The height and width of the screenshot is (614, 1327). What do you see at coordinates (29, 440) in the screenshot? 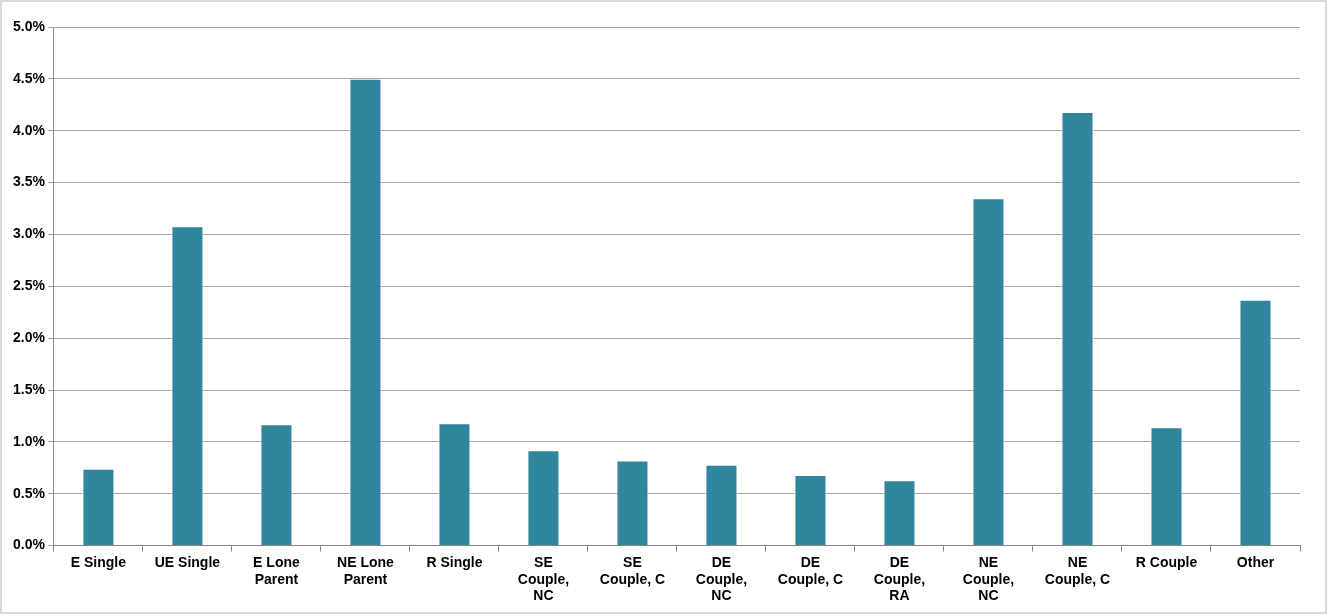
I see `y-tick-label: 1.0%` at bounding box center [29, 440].